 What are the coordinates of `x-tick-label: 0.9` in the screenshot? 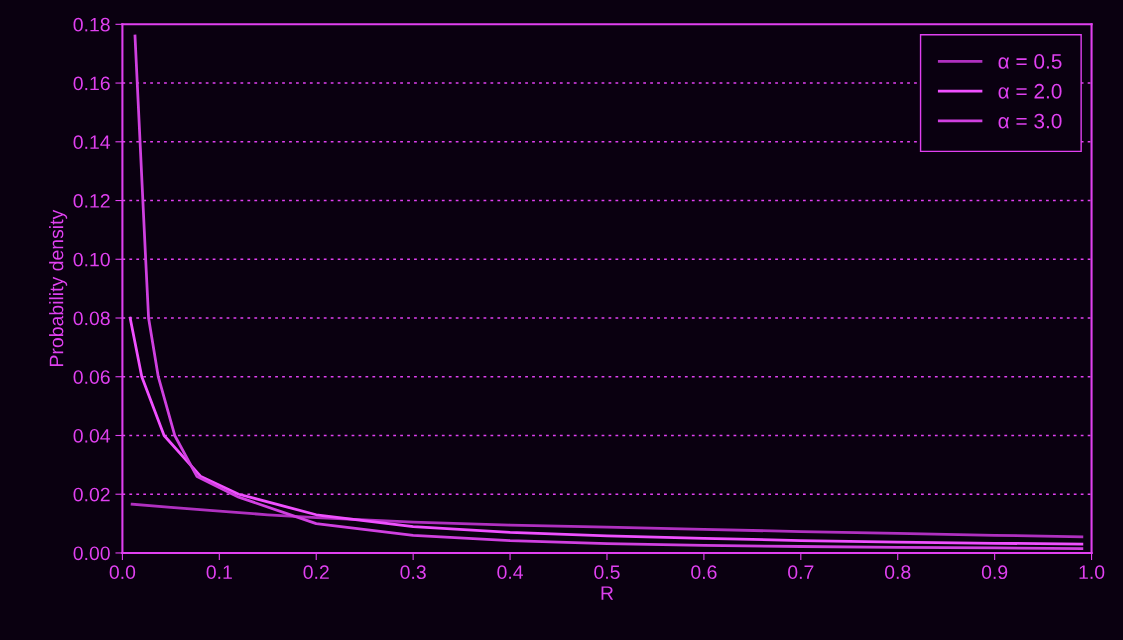 It's located at (994, 572).